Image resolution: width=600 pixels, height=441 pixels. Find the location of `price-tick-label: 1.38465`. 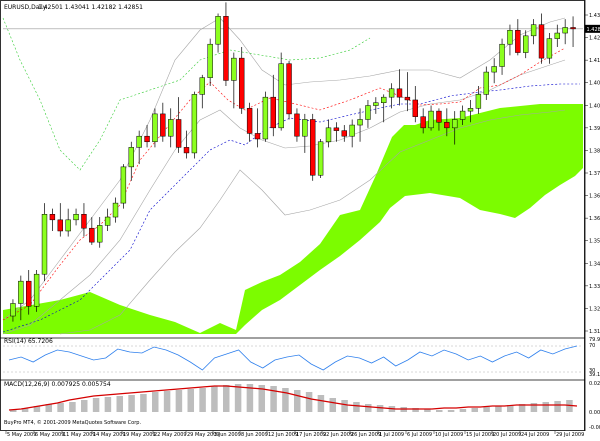

price-tick-label: 1.38465 is located at coordinates (594, 151).